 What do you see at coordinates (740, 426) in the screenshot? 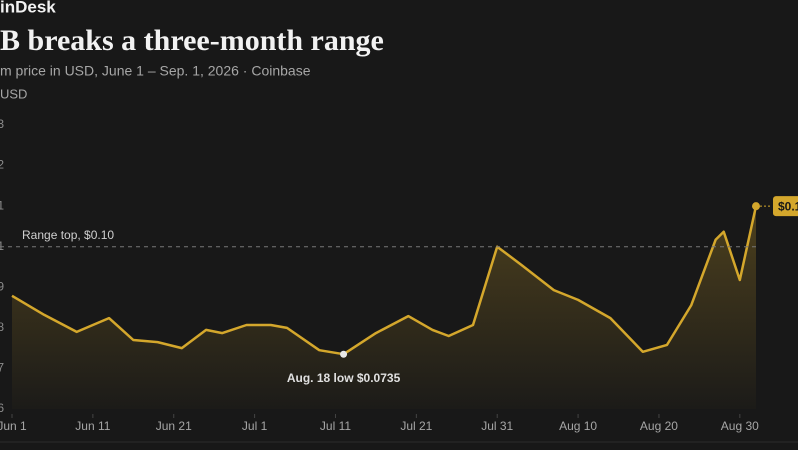
I see `x-tick-label: Aug 30` at bounding box center [740, 426].